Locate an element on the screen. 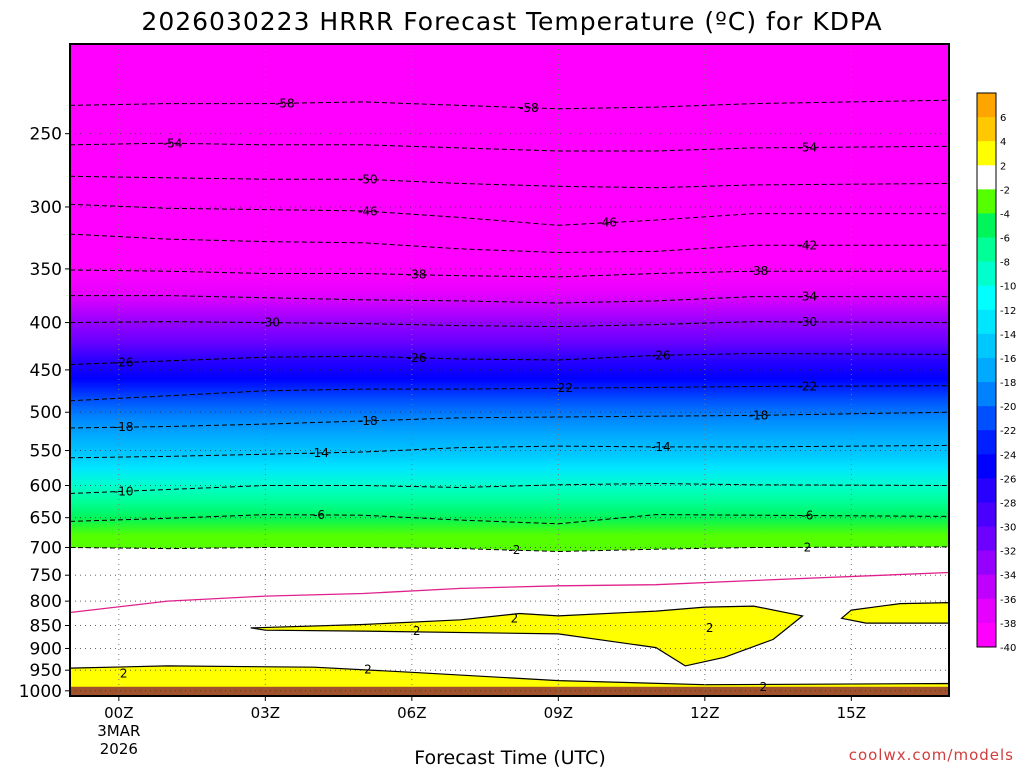 The width and height of the screenshot is (1024, 768). y-tick-label: 850 is located at coordinates (46, 626).